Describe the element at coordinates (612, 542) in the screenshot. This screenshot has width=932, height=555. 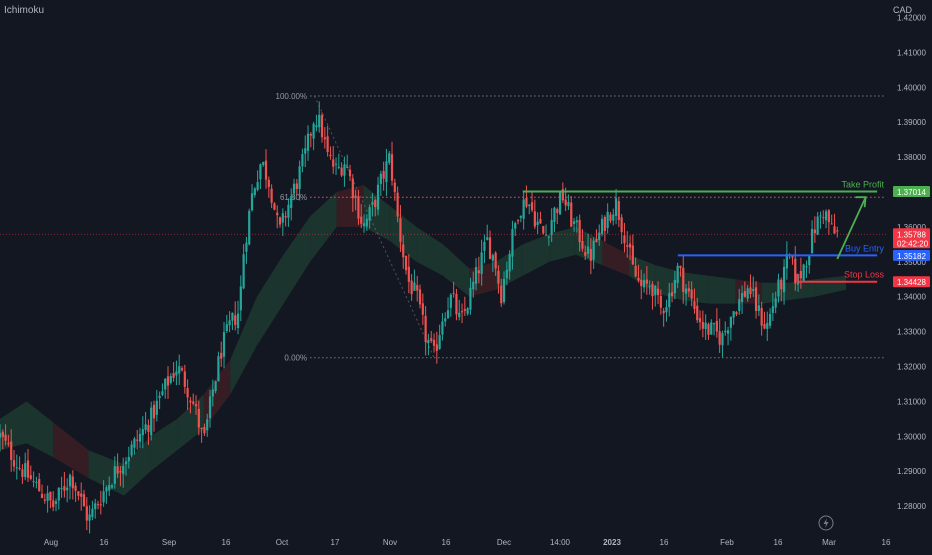
I see `time-tick-label: 2023` at that location.